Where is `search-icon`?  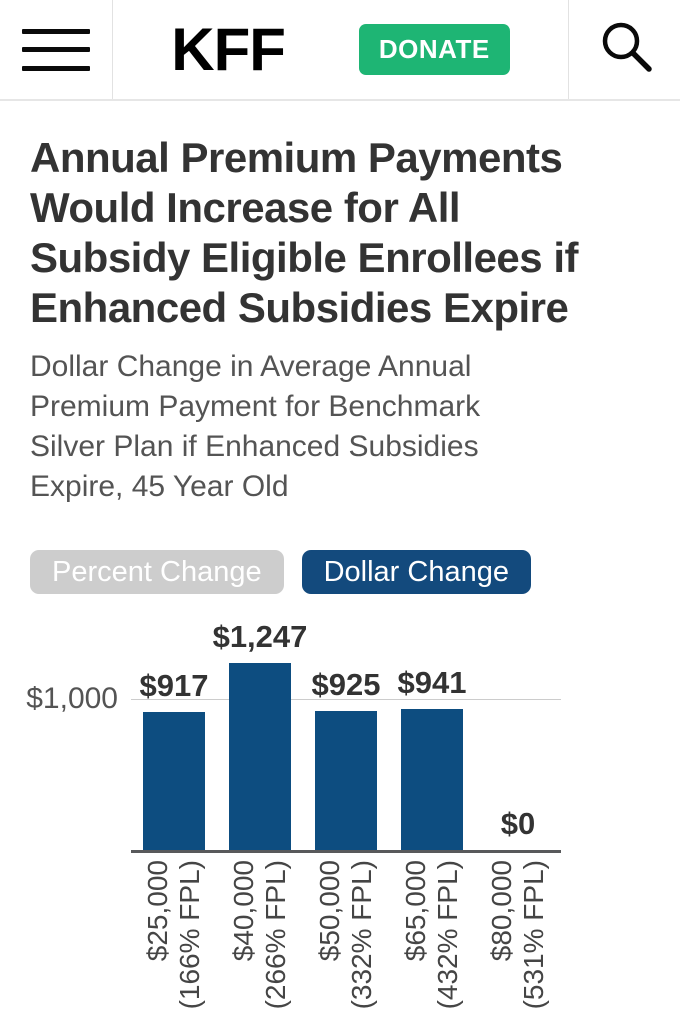 search-icon is located at coordinates (625, 49).